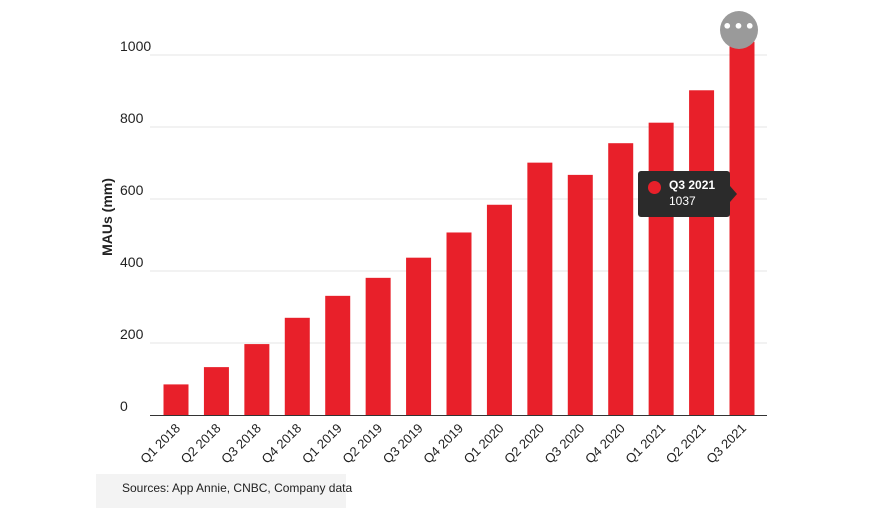 The height and width of the screenshot is (512, 870). Describe the element at coordinates (135, 226) in the screenshot. I see `y-axis-ticks: 0 200 400 600 800 1000` at that location.